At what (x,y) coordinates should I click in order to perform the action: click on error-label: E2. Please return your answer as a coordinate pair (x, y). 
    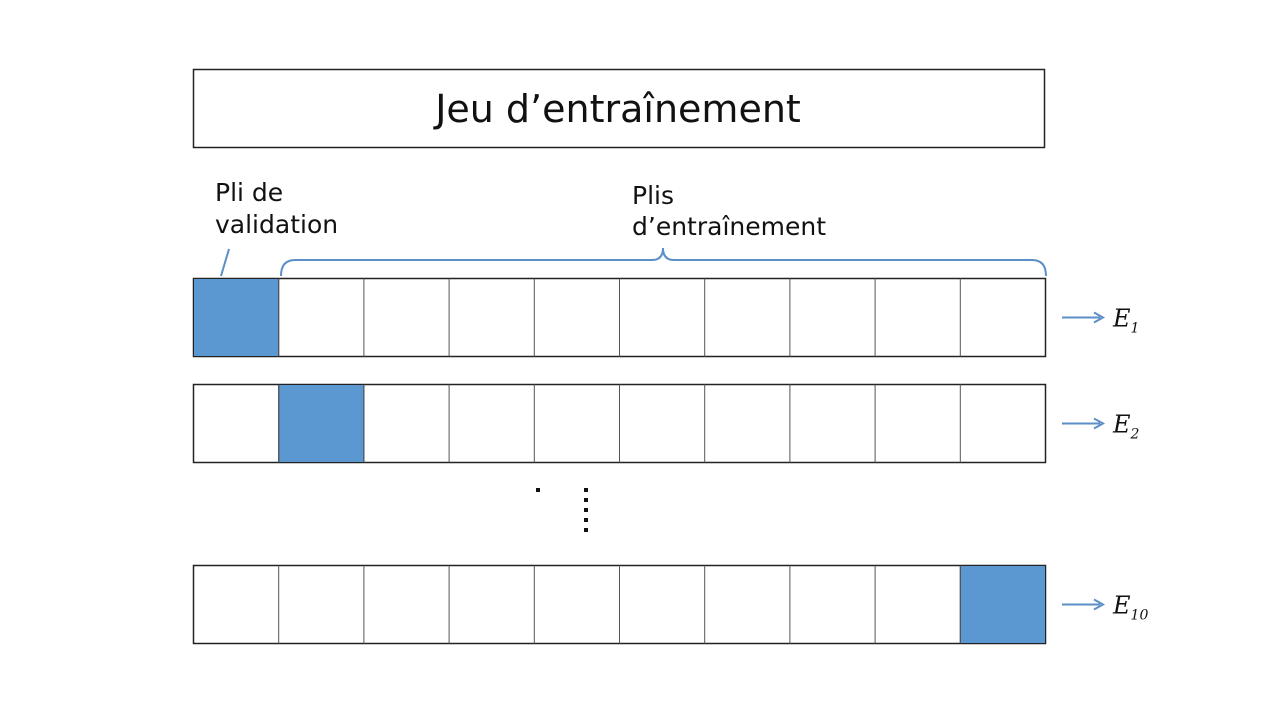
    Looking at the image, I should click on (1126, 427).